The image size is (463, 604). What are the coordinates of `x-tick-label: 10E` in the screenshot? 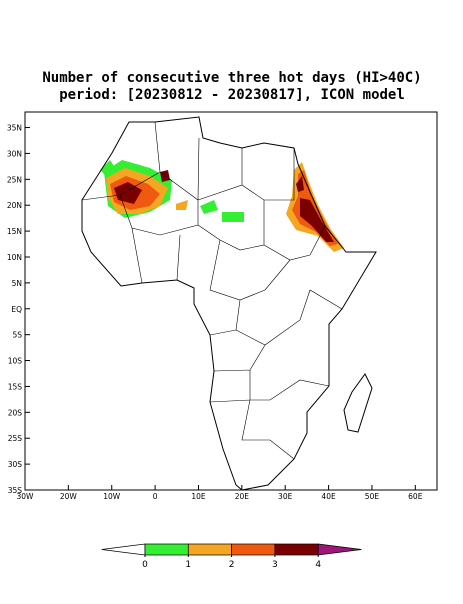 It's located at (198, 496).